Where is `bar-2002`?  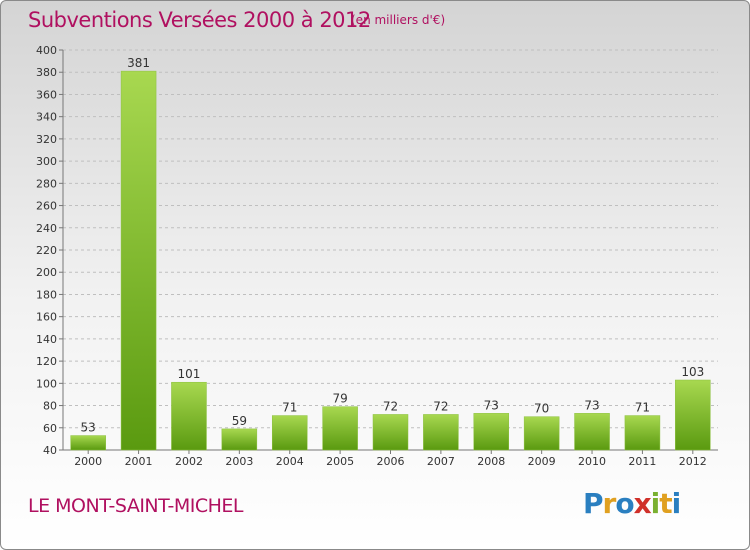
bar-2002 is located at coordinates (189, 416).